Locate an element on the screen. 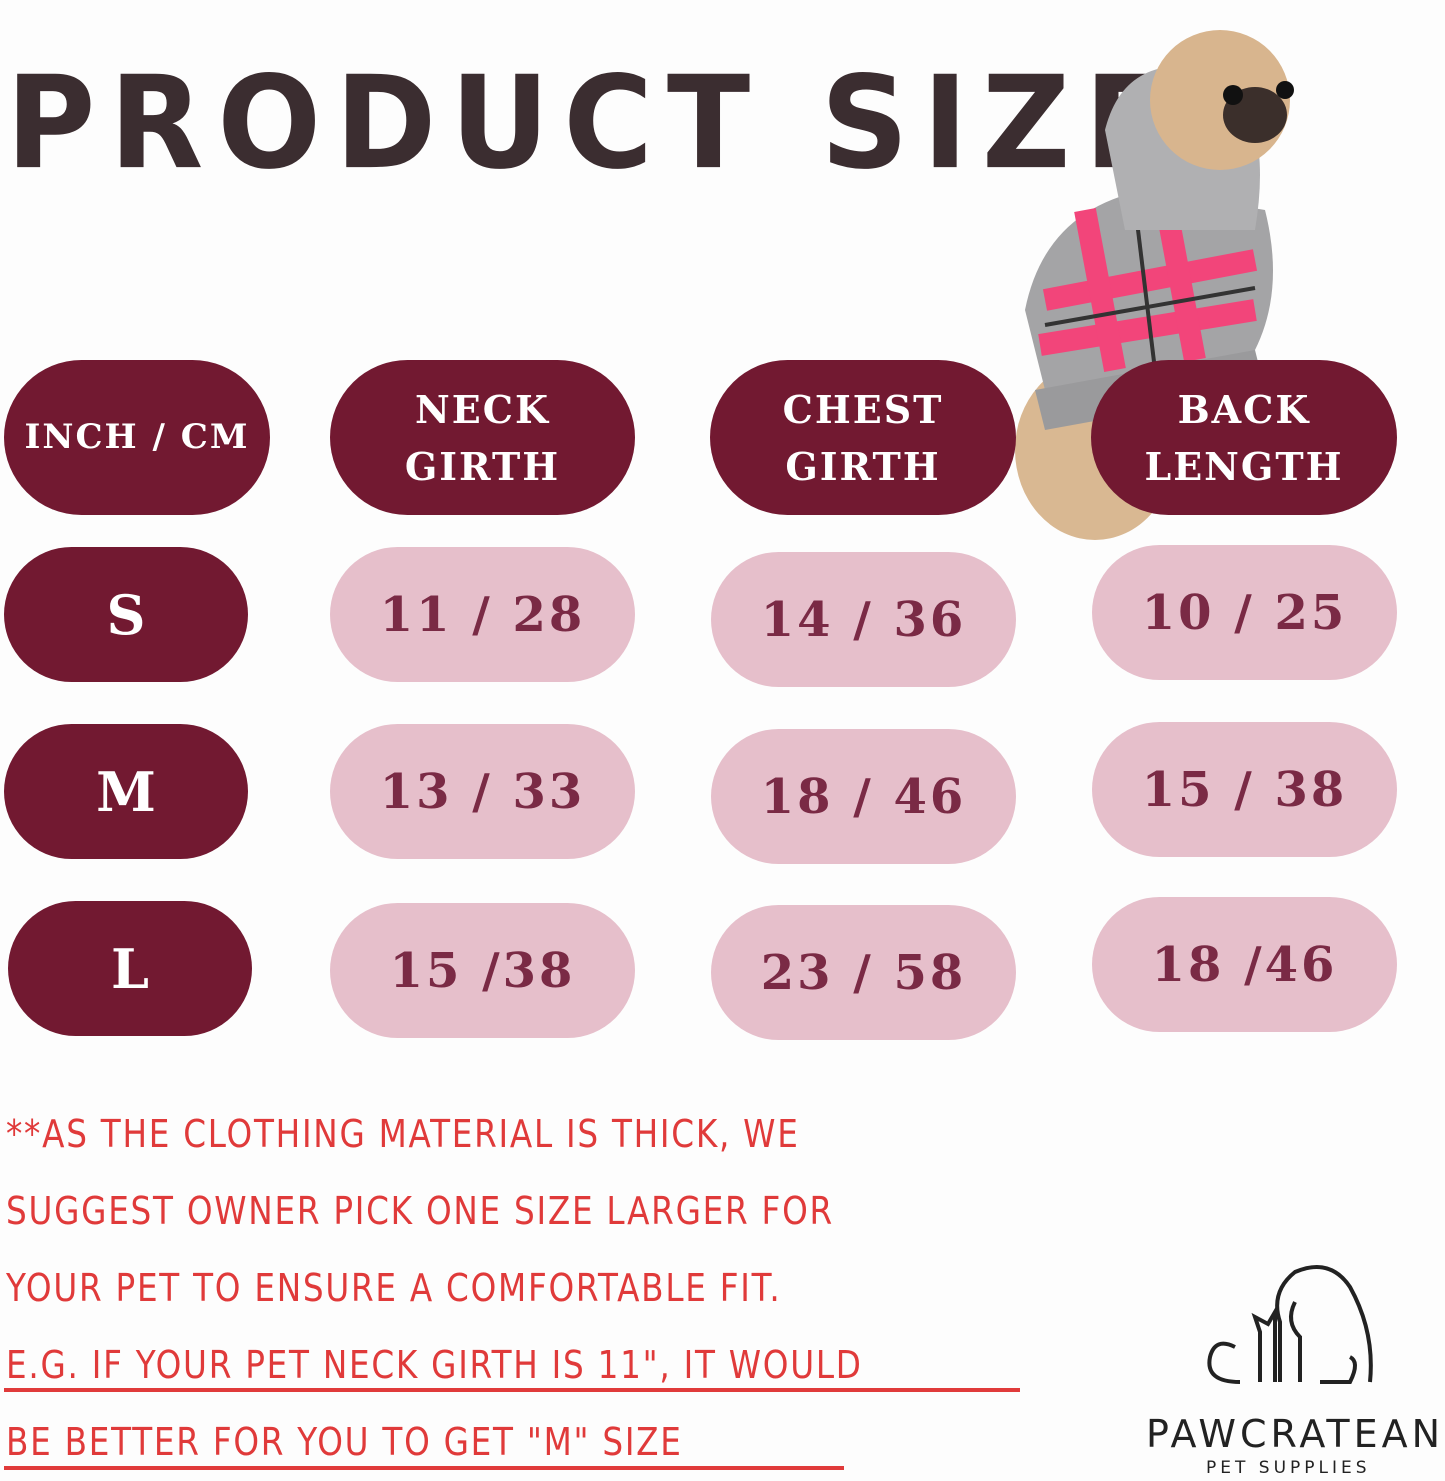  size-label-s: S is located at coordinates (126, 614).